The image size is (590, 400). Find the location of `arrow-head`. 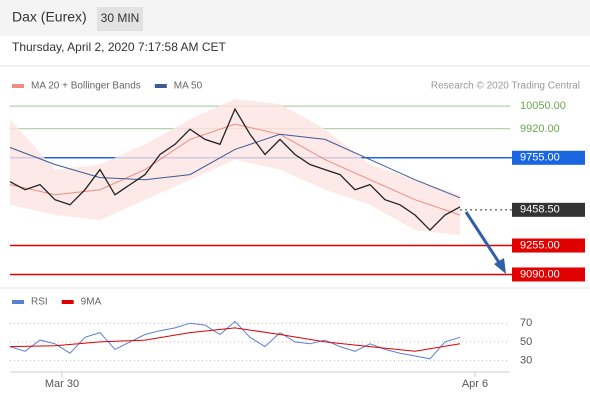

arrow-head is located at coordinates (500, 266).